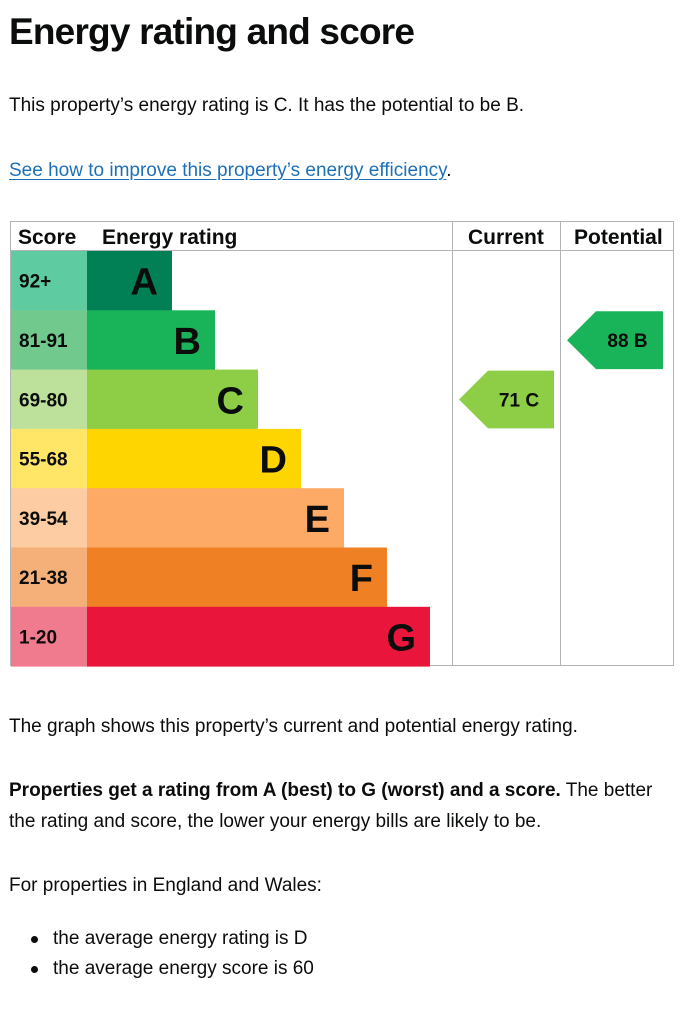  I want to click on band-b: 81-91 B, so click(113, 340).